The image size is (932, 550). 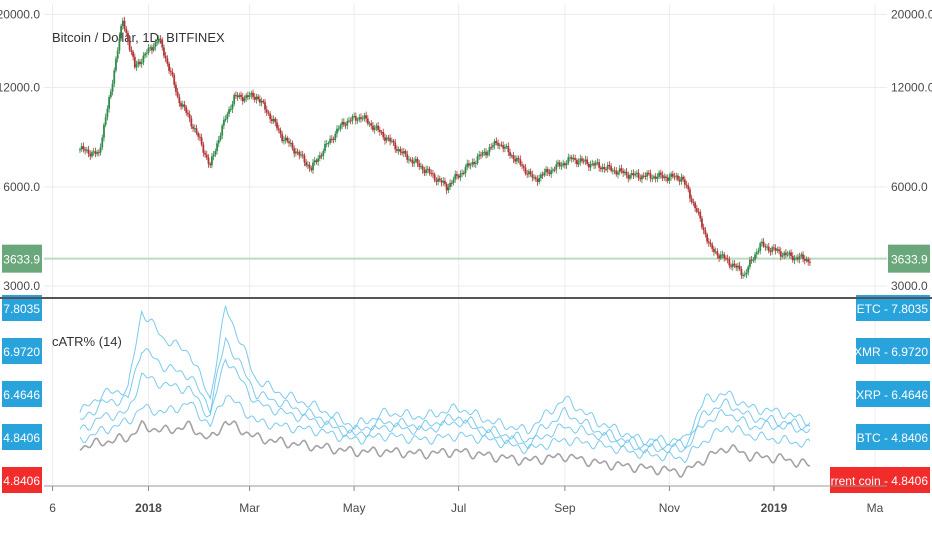 What do you see at coordinates (22, 437) in the screenshot?
I see `series-tag-left` at bounding box center [22, 437].